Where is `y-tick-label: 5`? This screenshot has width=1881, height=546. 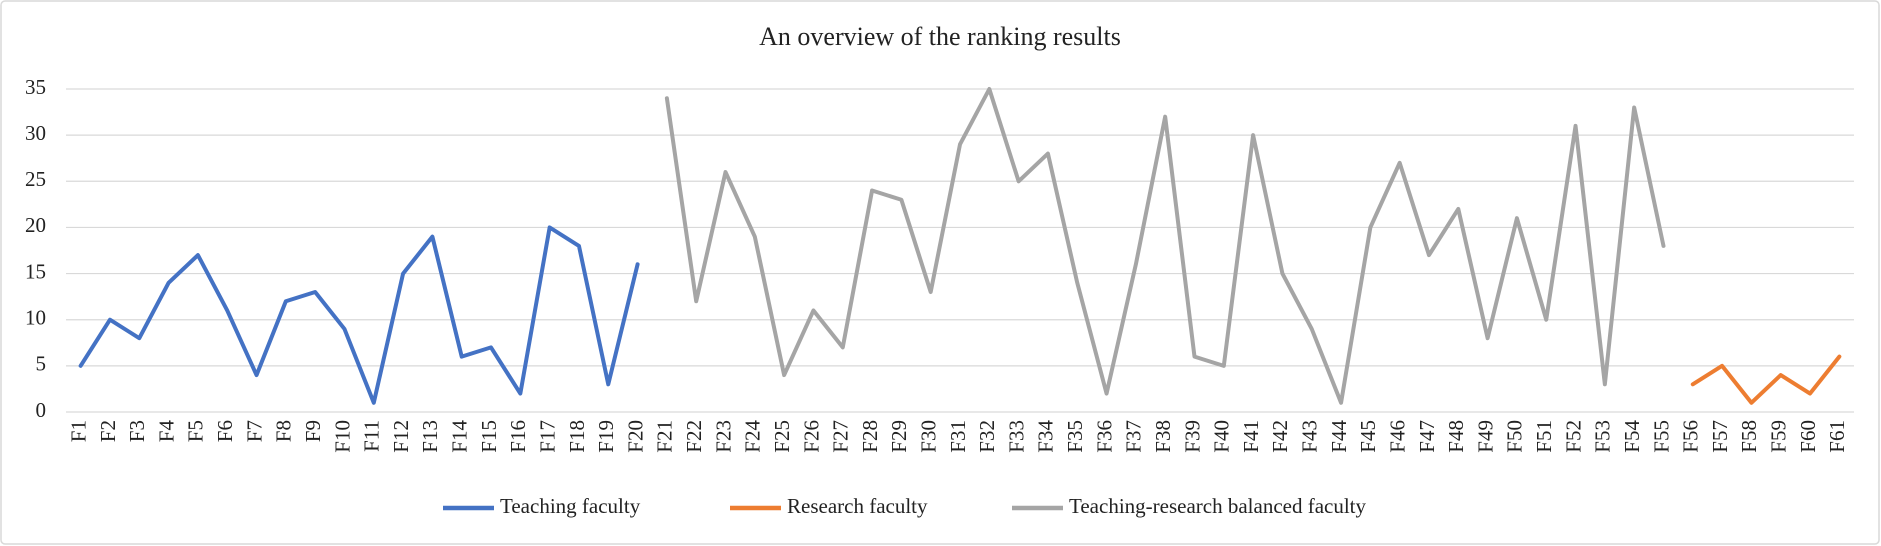 y-tick-label: 5 is located at coordinates (41, 364).